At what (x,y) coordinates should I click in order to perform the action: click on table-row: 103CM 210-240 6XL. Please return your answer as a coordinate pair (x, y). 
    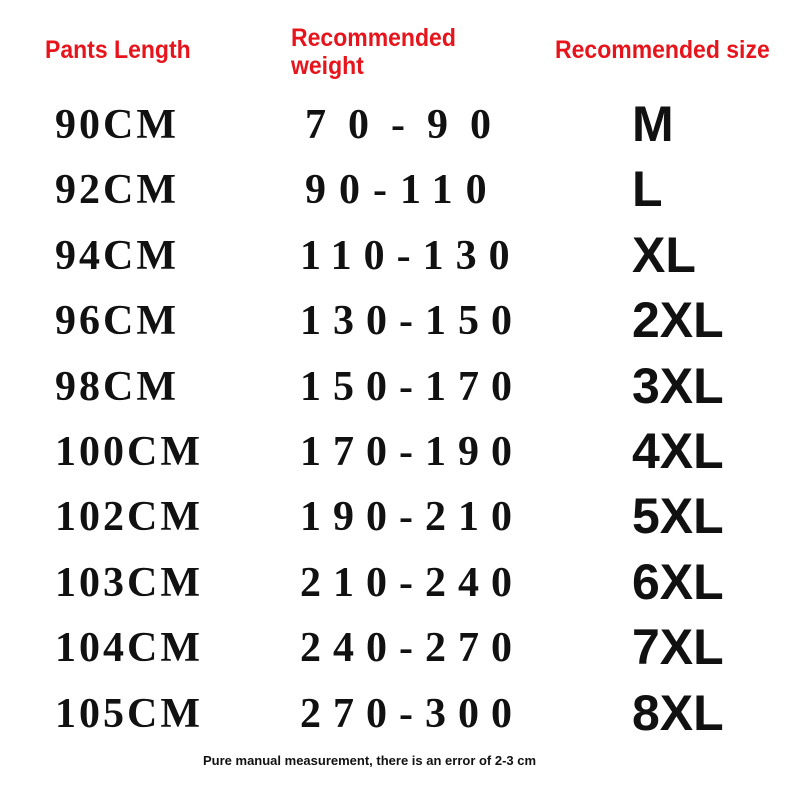
    Looking at the image, I should click on (400, 588).